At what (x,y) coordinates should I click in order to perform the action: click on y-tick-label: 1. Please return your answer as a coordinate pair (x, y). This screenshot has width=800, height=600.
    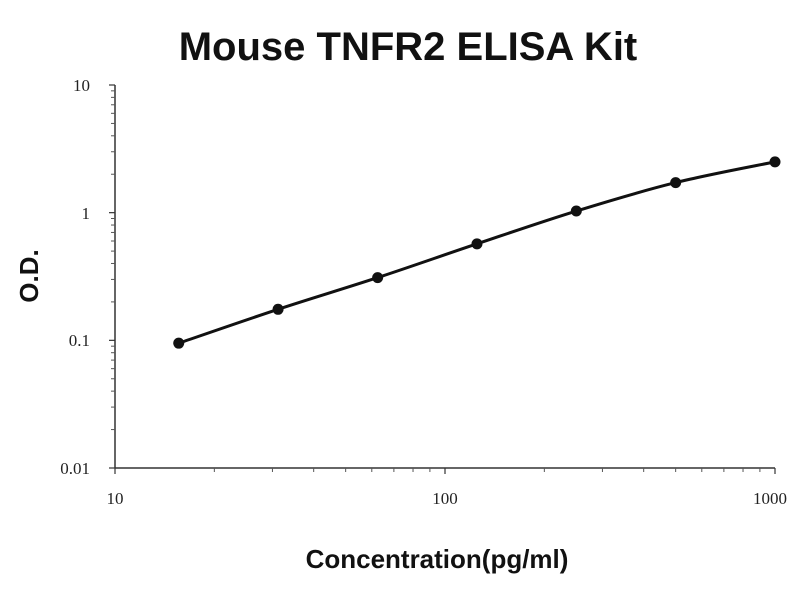
    Looking at the image, I should click on (86, 213).